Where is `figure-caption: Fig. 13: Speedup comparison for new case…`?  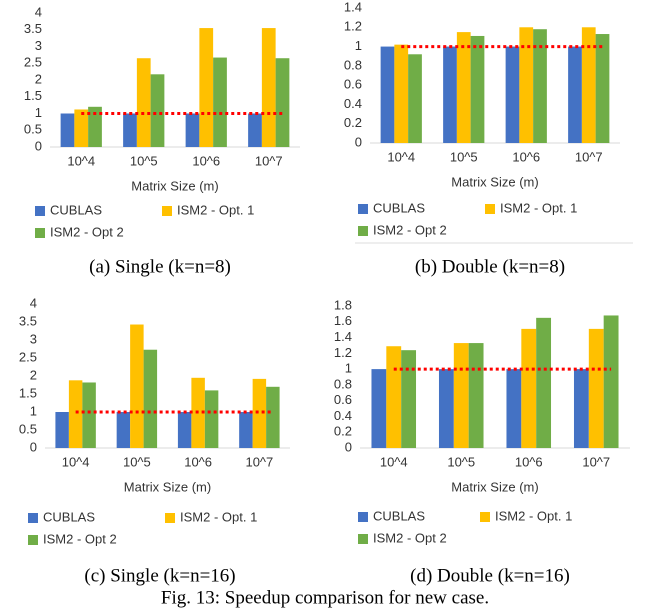 figure-caption: Fig. 13: Speedup comparison for new case… is located at coordinates (325, 597).